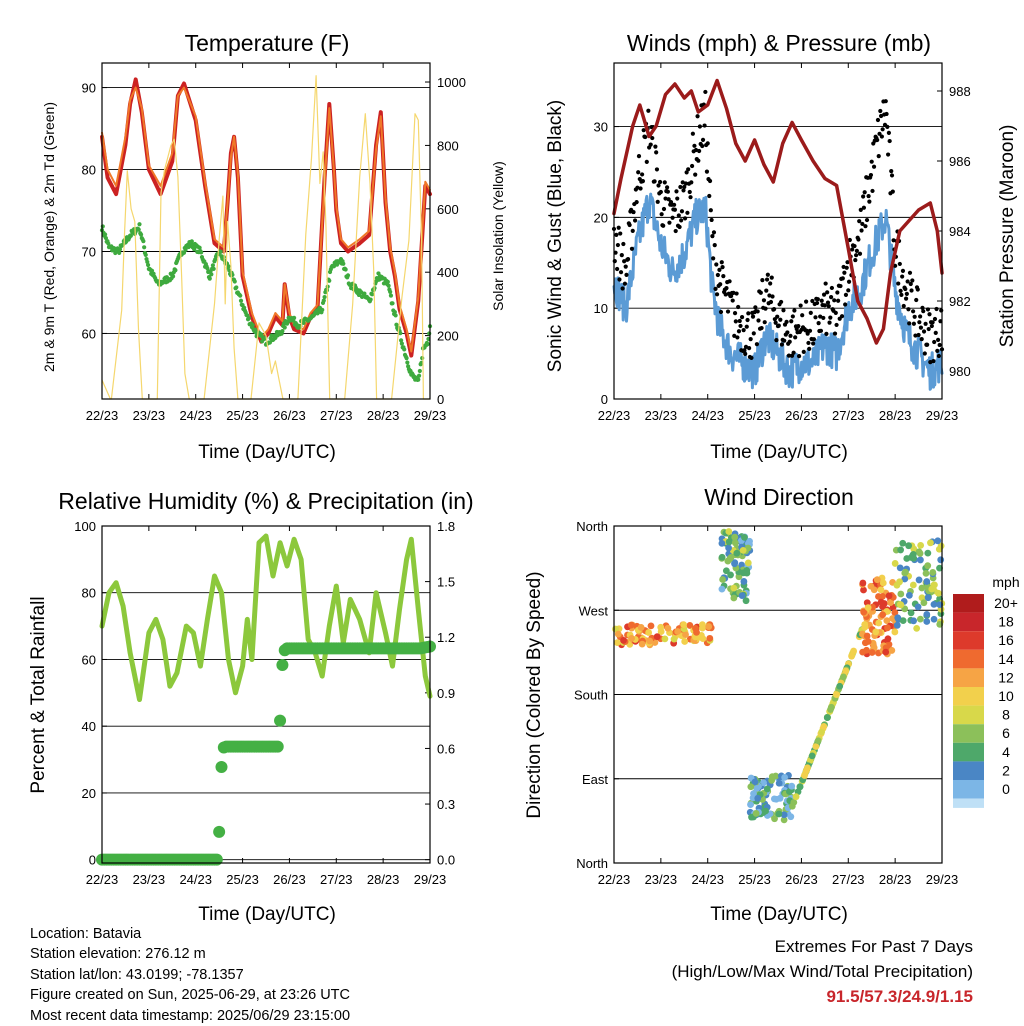 This screenshot has width=1024, height=1026. Describe the element at coordinates (960, 371) in the screenshot. I see `winds-y2tick-label: 980` at that location.